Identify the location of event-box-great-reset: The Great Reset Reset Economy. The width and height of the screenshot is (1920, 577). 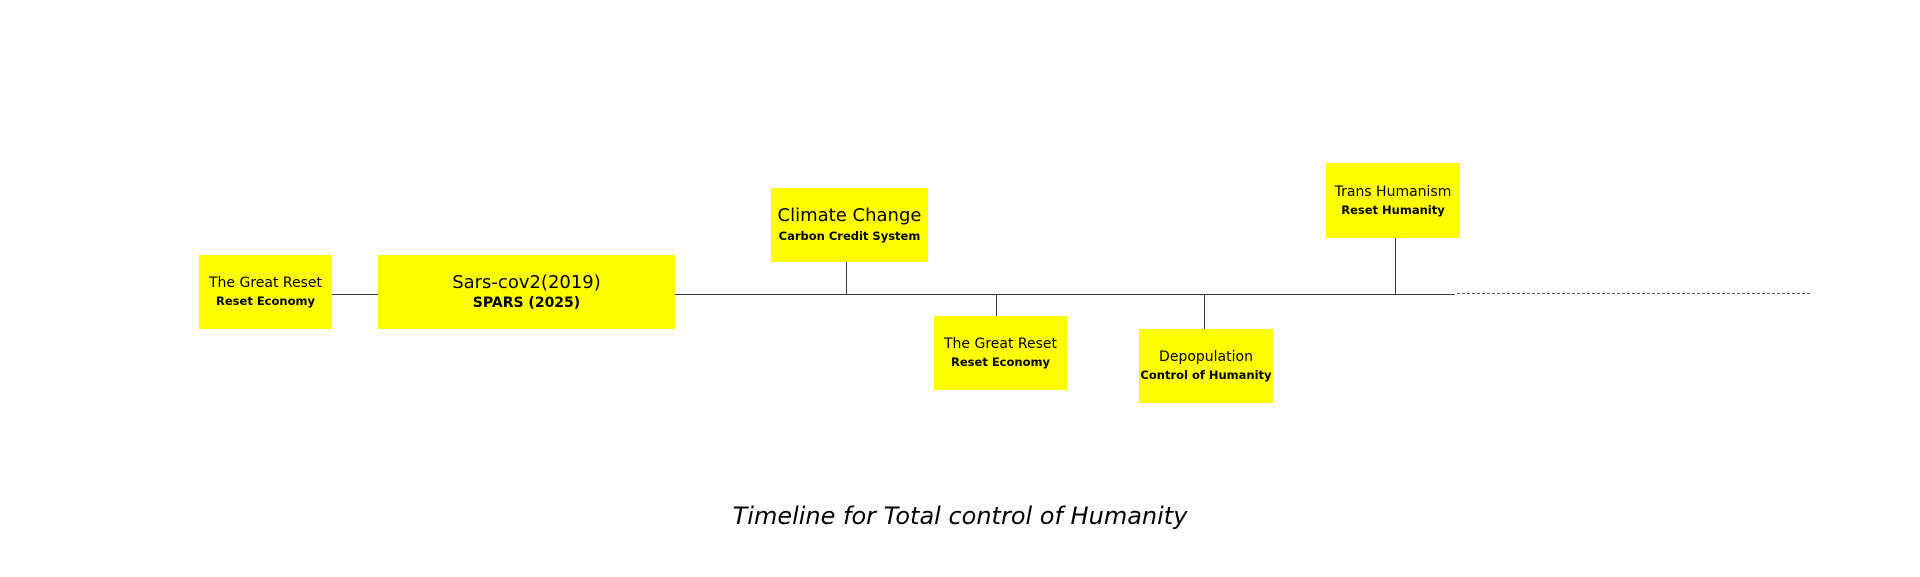
(265, 292).